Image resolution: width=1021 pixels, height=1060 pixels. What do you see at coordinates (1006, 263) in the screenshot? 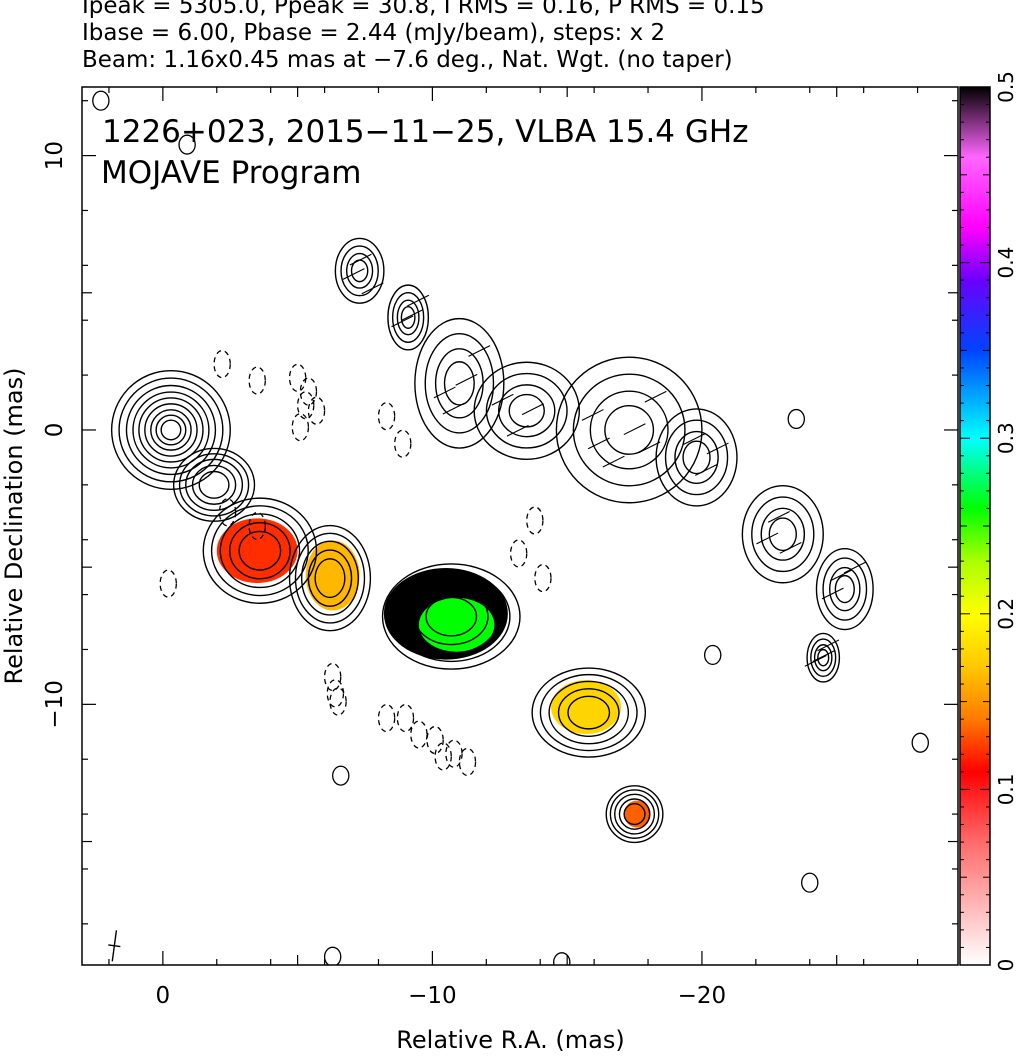
I see `colorbar-tick-label: 0.4` at bounding box center [1006, 263].